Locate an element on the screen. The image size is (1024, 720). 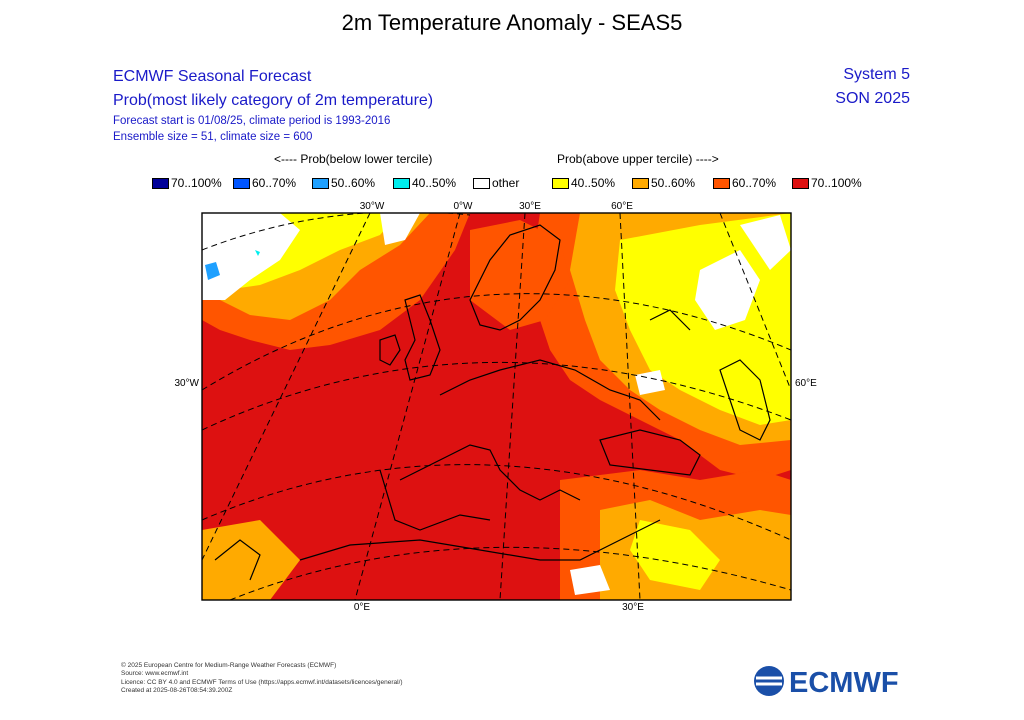
right-lat-label: 60°E is located at coordinates (806, 383).